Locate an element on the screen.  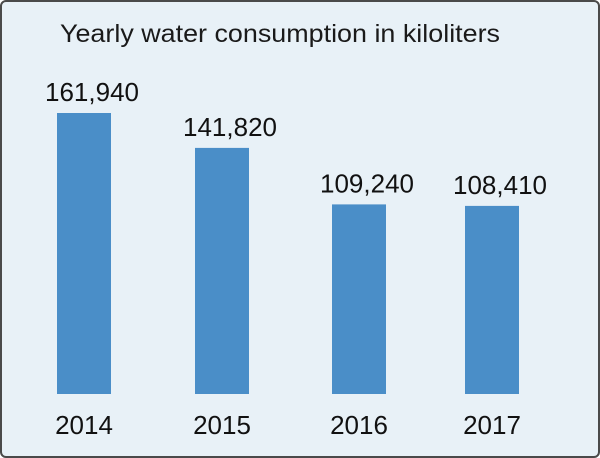
chart-title: Yearly water consumption in kiloliters is located at coordinates (280, 34).